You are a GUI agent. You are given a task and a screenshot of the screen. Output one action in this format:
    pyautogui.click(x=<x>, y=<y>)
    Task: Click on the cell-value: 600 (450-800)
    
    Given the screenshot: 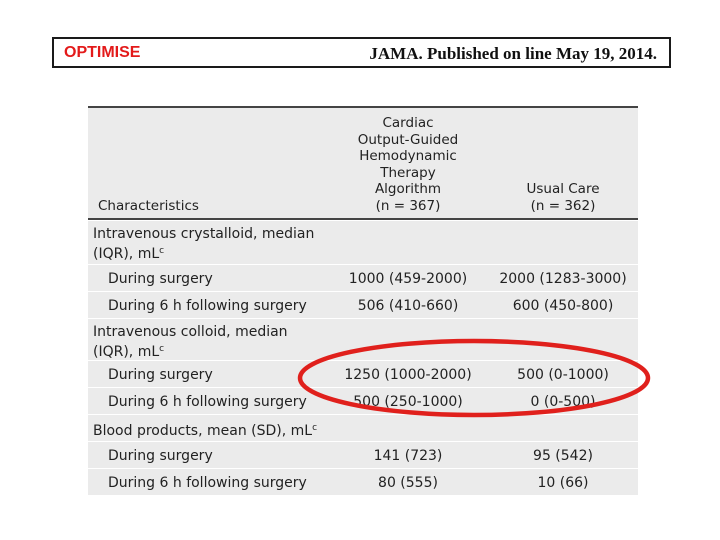 What is the action you would take?
    pyautogui.click(x=563, y=306)
    